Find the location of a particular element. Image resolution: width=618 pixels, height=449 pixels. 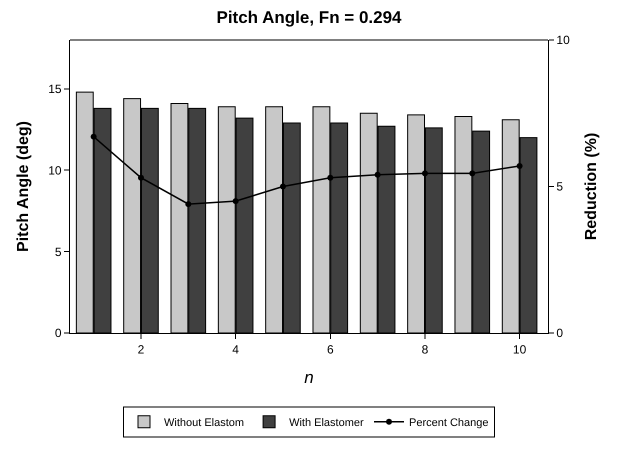

y2-tick-label: 0 is located at coordinates (560, 333).